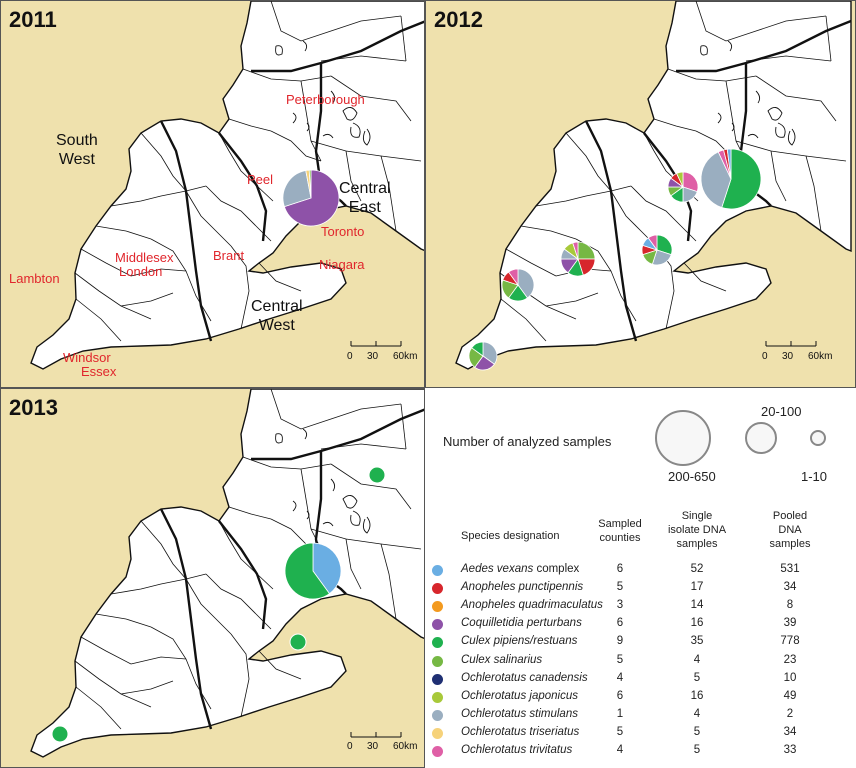 The image size is (856, 768). What do you see at coordinates (519, 713) in the screenshot?
I see `species-name: Ochlerotatus stimulans` at bounding box center [519, 713].